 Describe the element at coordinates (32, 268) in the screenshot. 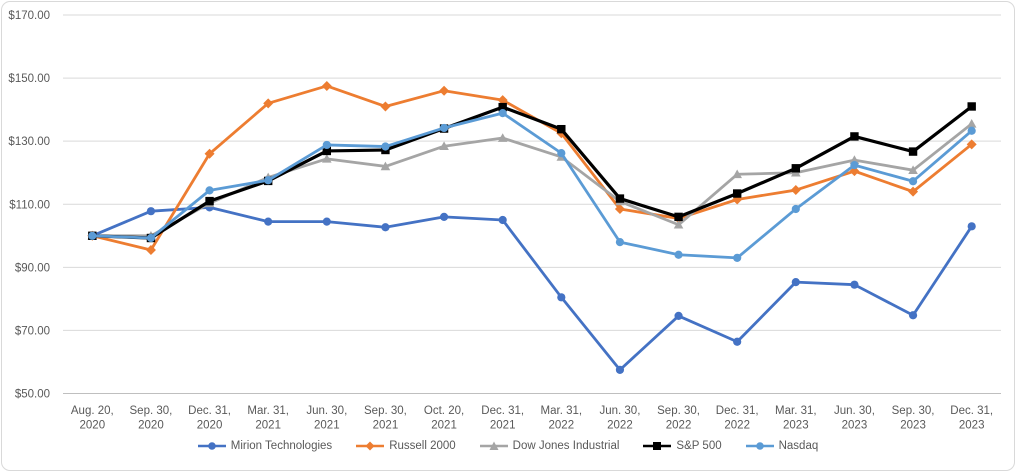

I see `y-axis-label: $90.00` at that location.